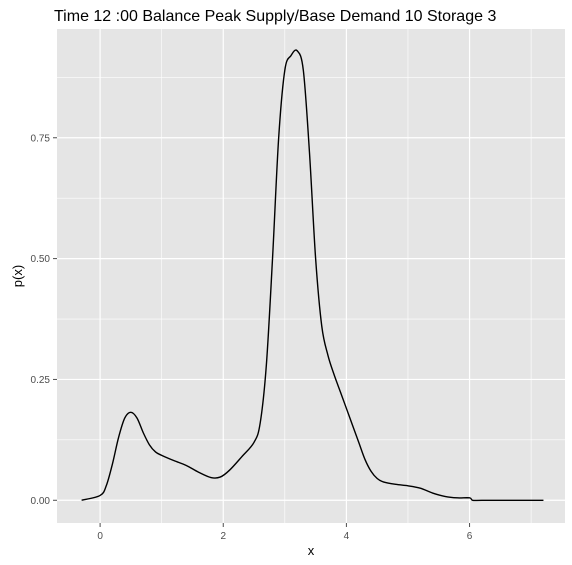 This screenshot has width=572, height=565. I want to click on y-tick-label: 0.00, so click(41, 501).